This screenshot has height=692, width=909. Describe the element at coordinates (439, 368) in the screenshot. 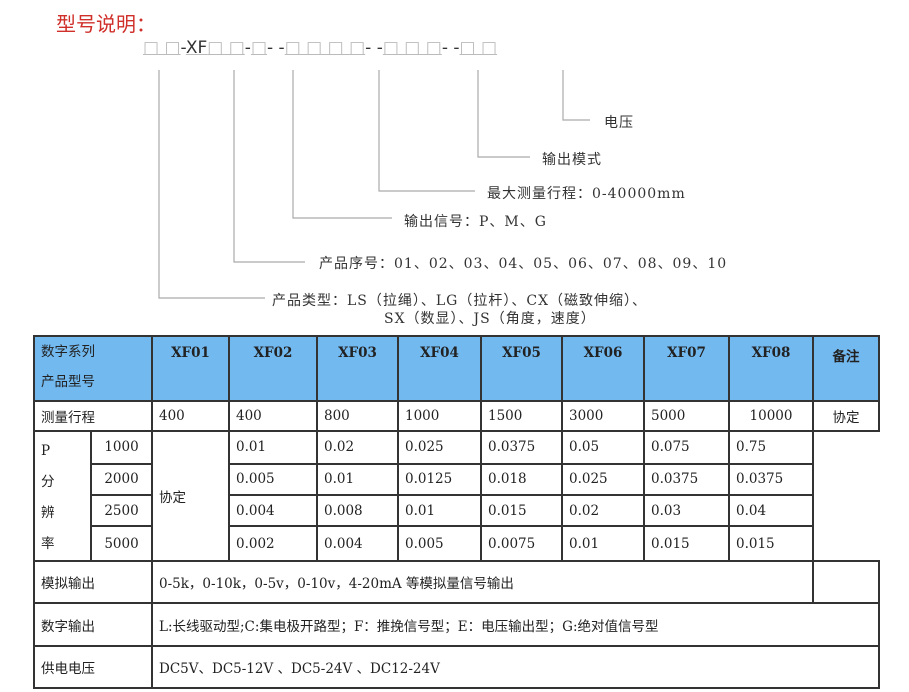

I see `header-model: XF04` at that location.